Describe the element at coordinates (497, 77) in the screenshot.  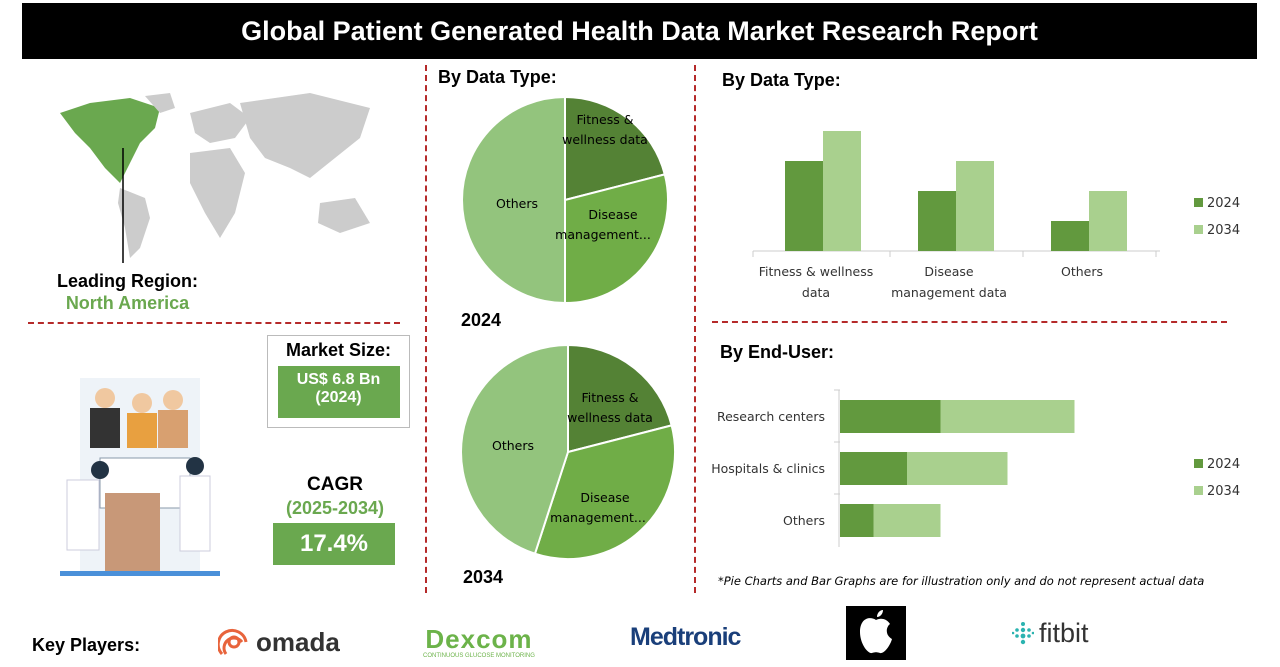
I see `pie-section-title: By Data Type:` at that location.